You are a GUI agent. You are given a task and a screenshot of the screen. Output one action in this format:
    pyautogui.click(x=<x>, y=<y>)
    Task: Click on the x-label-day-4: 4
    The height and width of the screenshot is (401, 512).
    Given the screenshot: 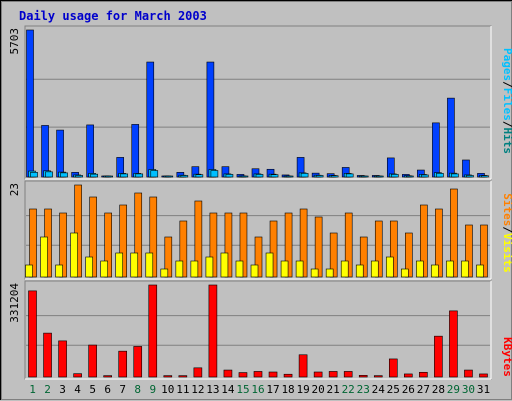 What is the action you would take?
    pyautogui.click(x=77, y=389)
    